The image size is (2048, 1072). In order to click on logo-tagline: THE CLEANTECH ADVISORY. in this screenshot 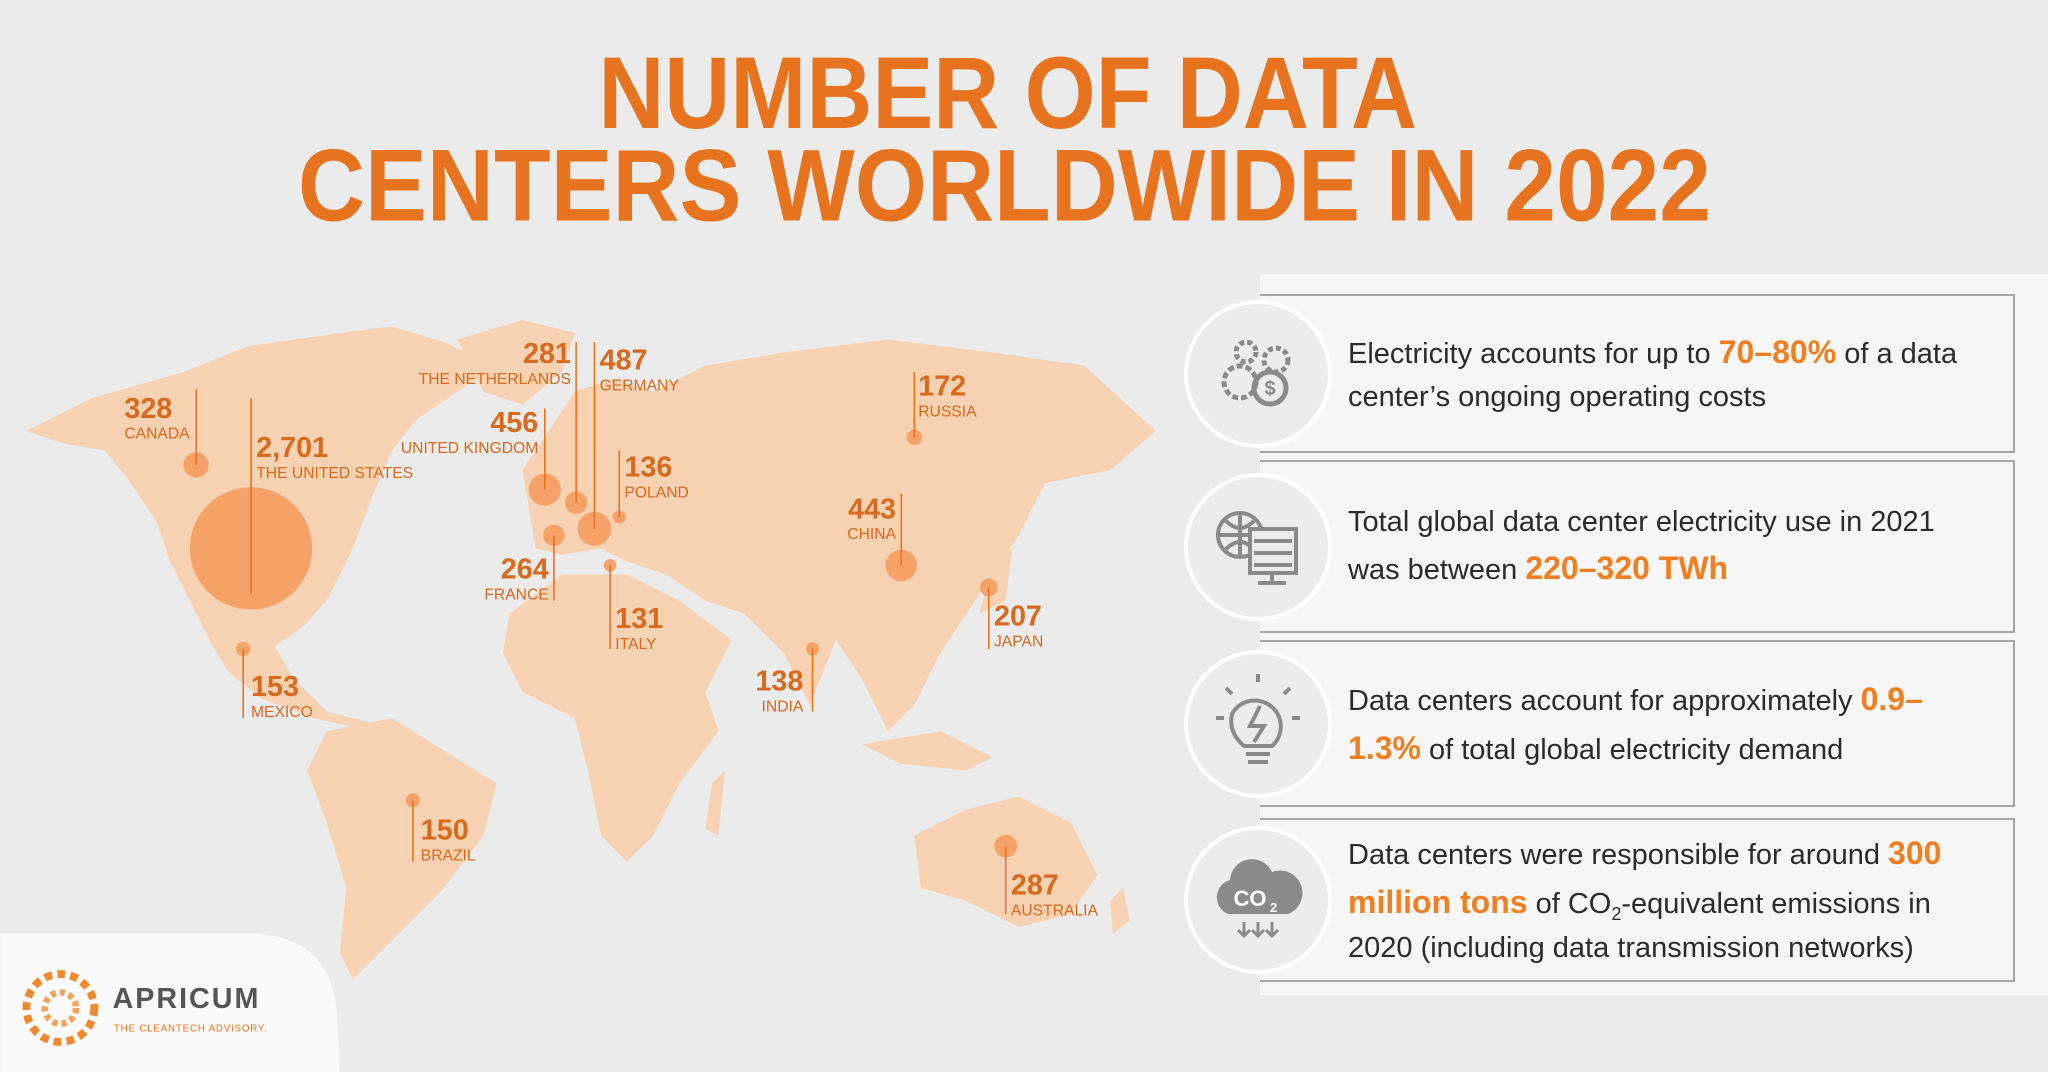, I will do `click(191, 1029)`.